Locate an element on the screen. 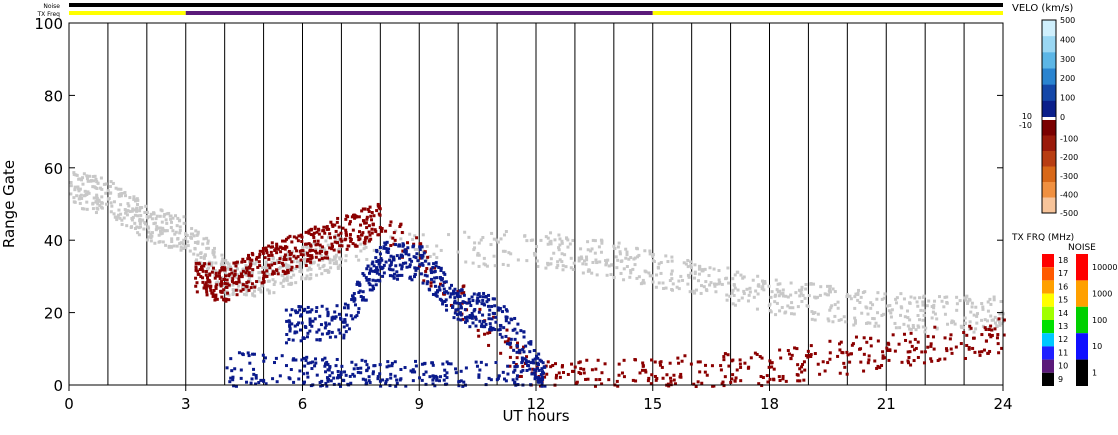 This screenshot has height=435, width=1118. velocity-swatch is located at coordinates (1049, 44).